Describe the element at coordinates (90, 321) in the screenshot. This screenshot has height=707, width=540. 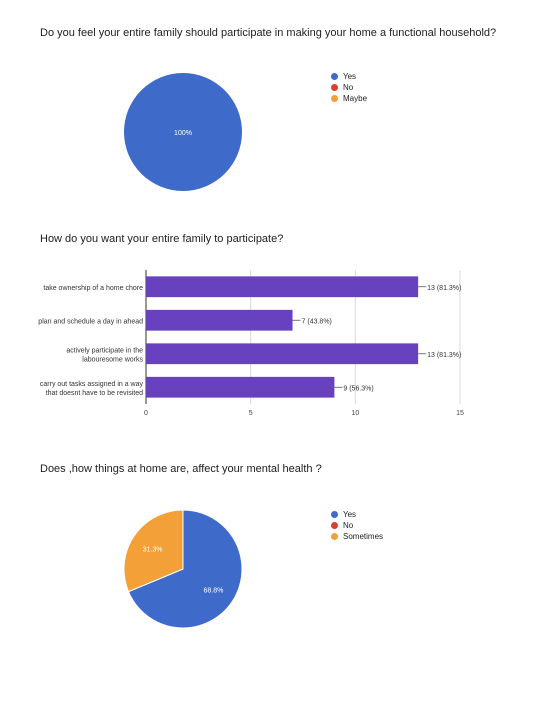
I see `y-category-label: plan and schedule a day in ahead` at that location.